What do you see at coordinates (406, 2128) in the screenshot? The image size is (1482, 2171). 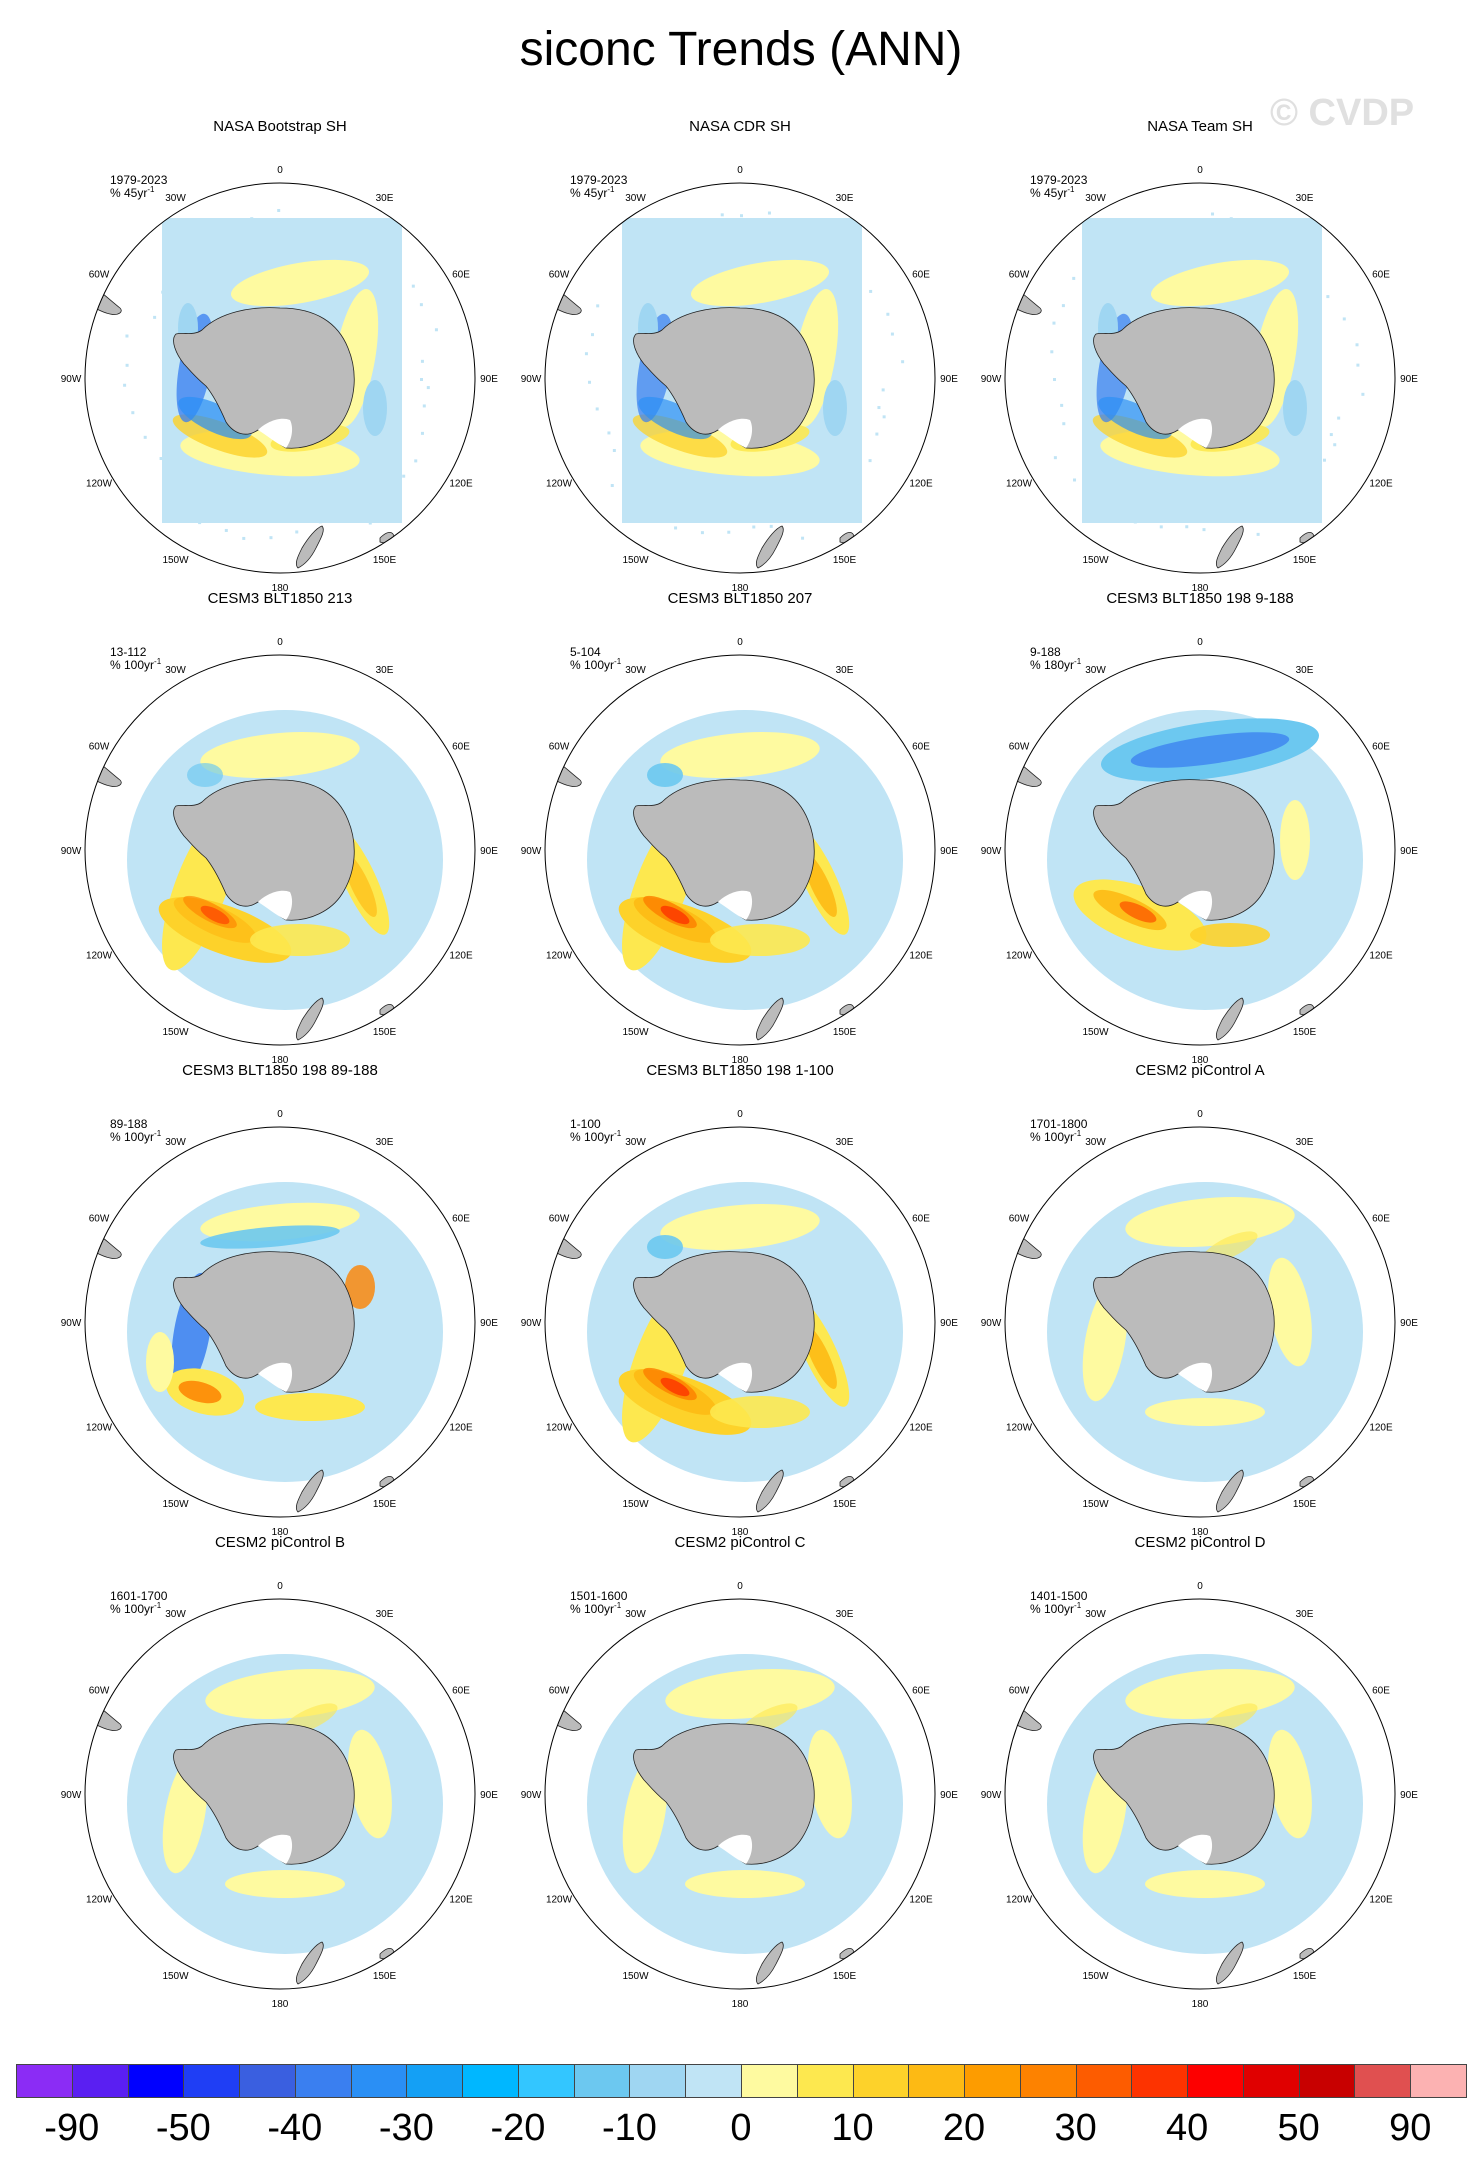 I see `colorbar-tick-label: -30` at bounding box center [406, 2128].